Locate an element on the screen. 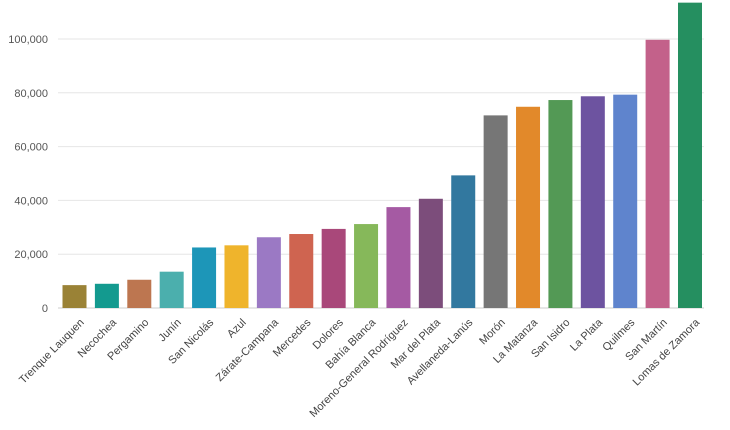  y-axis-ticks: 0 20,000 40,000 60,000 80,000 100,000 is located at coordinates (28, 174).